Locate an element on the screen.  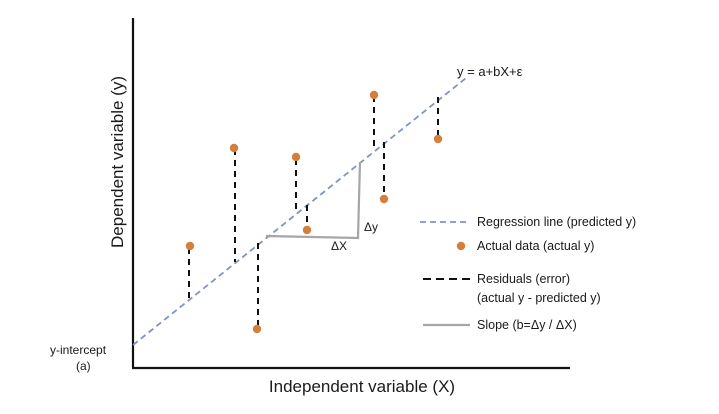
legend-residual-sublabel: (actual y - predicted y) is located at coordinates (539, 298).